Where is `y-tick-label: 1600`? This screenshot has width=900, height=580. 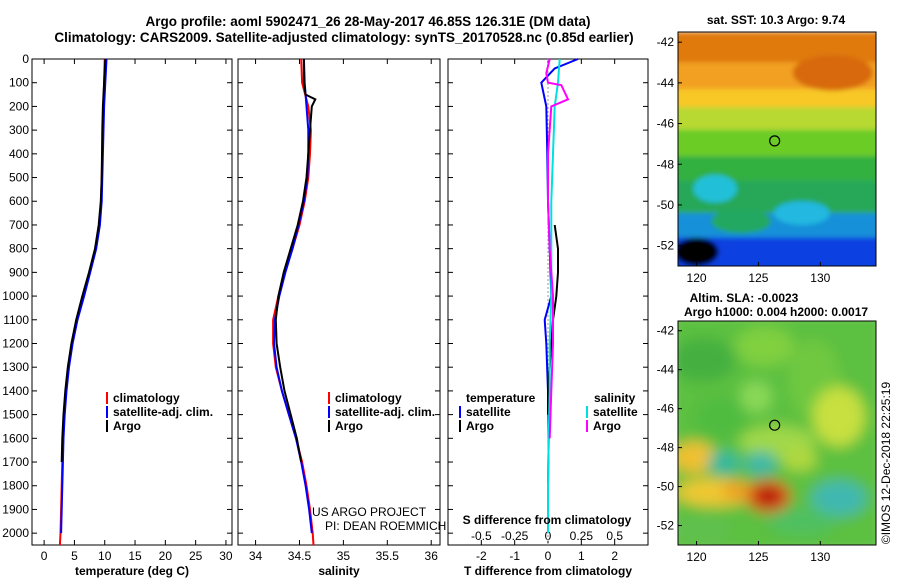 y-tick-label: 1600 is located at coordinates (15, 438).